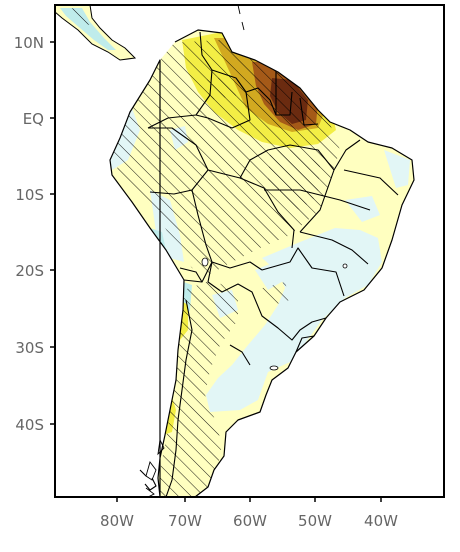 The height and width of the screenshot is (552, 460). I want to click on central-america, so click(96, 33).